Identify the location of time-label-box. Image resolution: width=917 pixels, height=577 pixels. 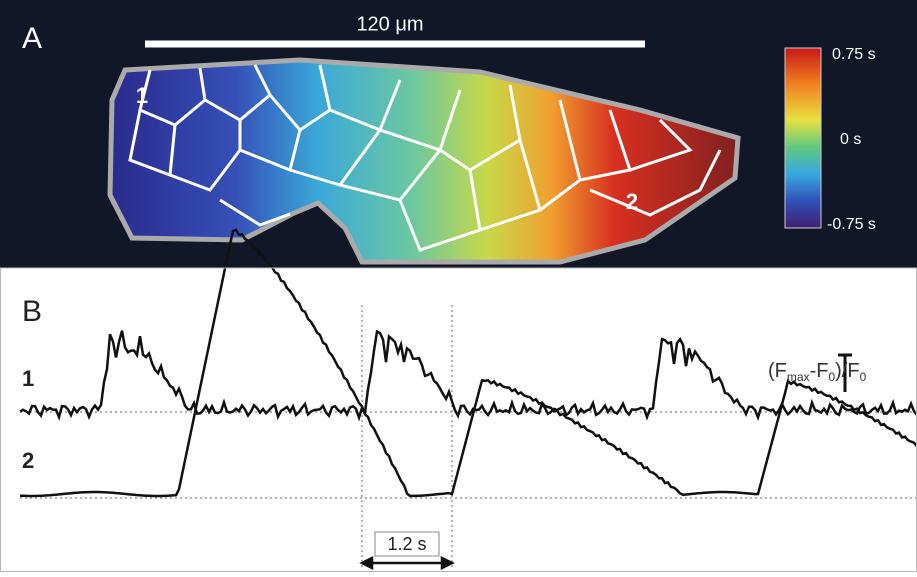
(407, 544).